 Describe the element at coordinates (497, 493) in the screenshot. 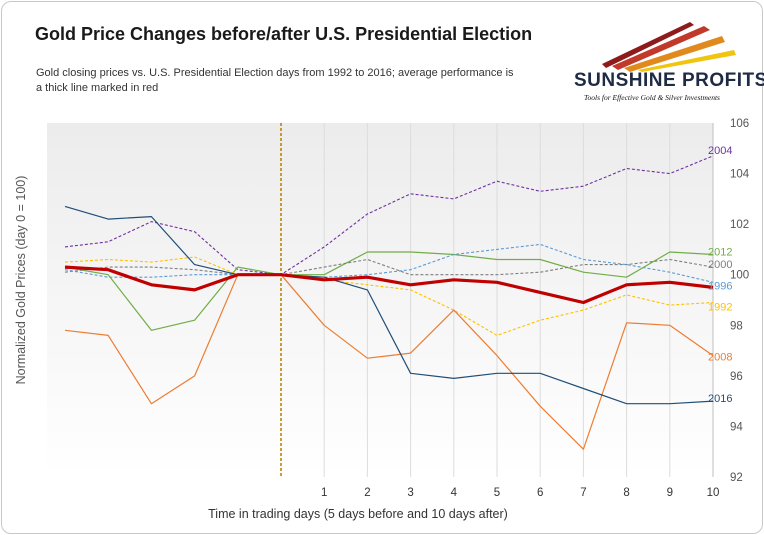

I see `x-tick-label: 5` at that location.